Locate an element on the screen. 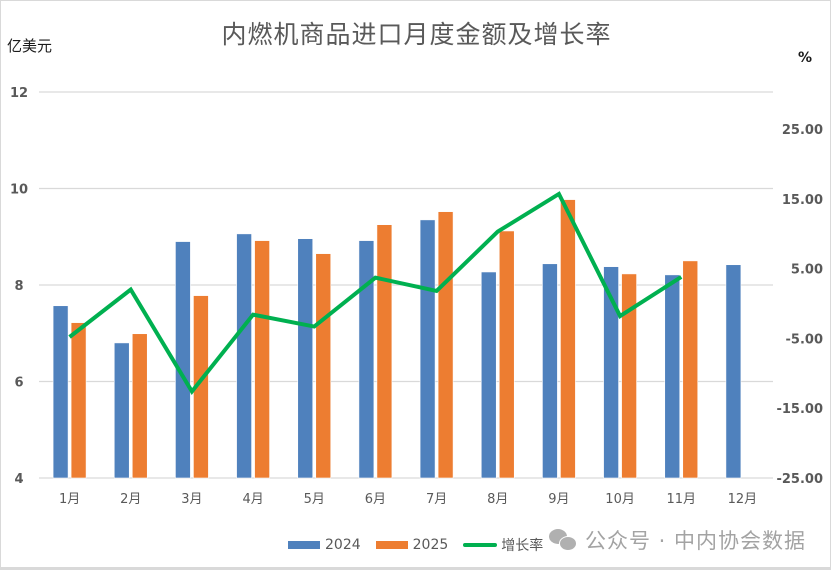  bar-2025-7月 is located at coordinates (445, 345).